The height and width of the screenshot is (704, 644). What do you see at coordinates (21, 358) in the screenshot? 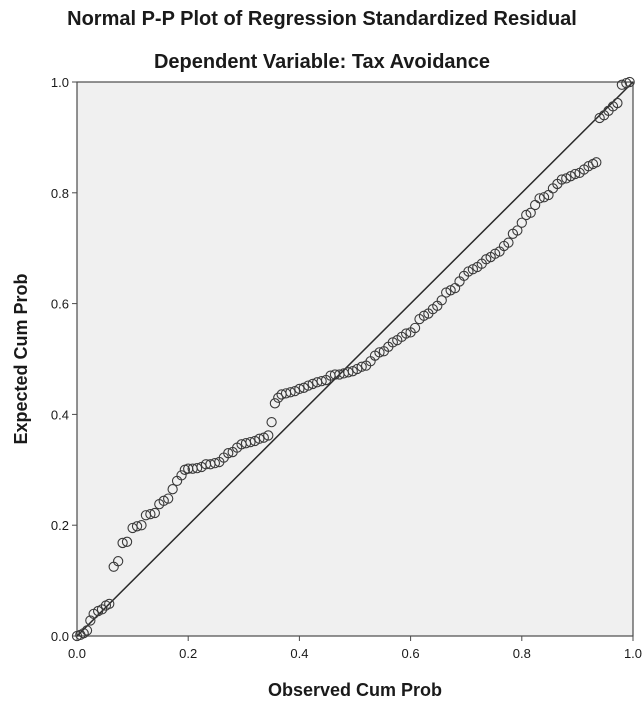
I see `y-axis-title: Expected Cum Prob` at bounding box center [21, 358].